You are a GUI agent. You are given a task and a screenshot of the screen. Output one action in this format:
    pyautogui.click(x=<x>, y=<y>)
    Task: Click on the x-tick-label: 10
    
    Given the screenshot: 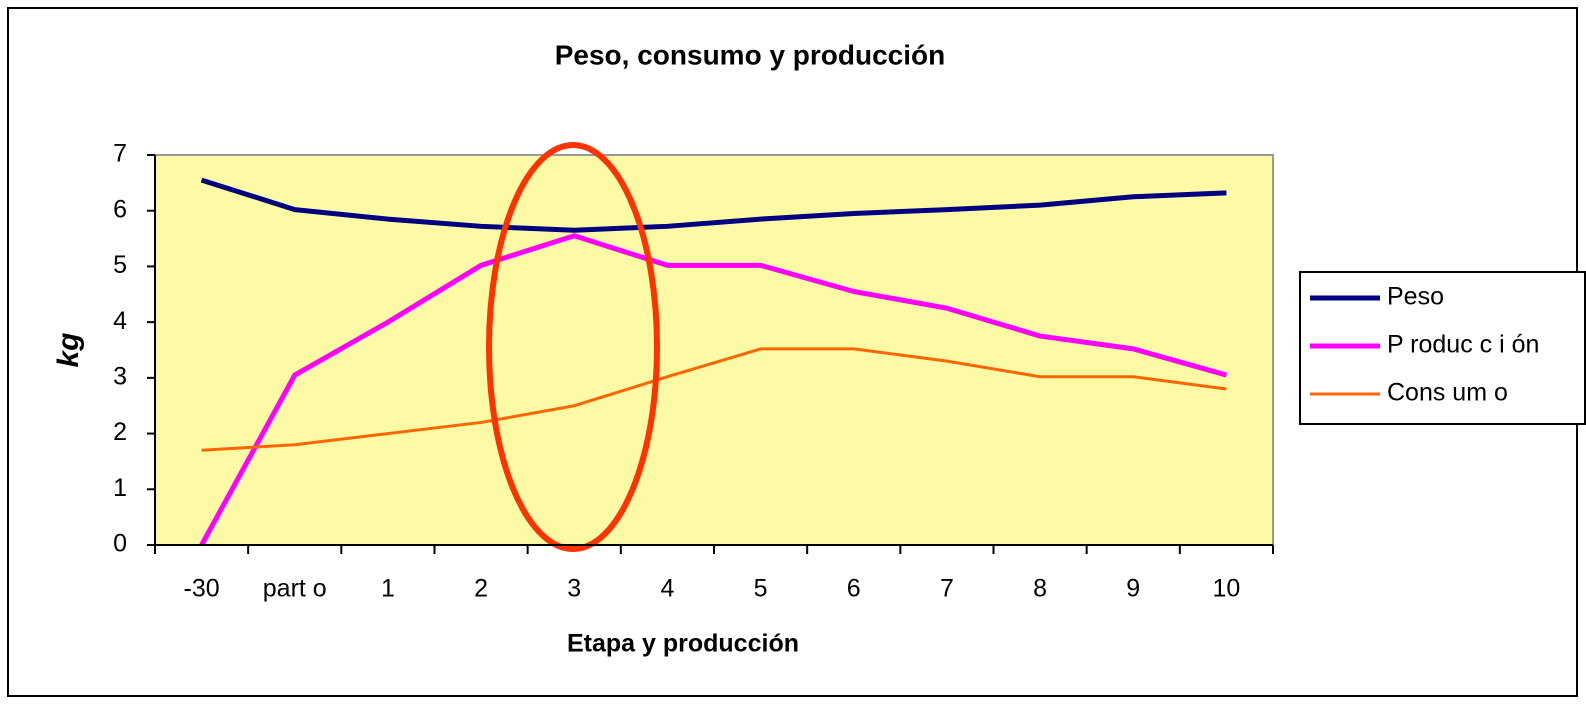 What is the action you would take?
    pyautogui.click(x=1227, y=589)
    